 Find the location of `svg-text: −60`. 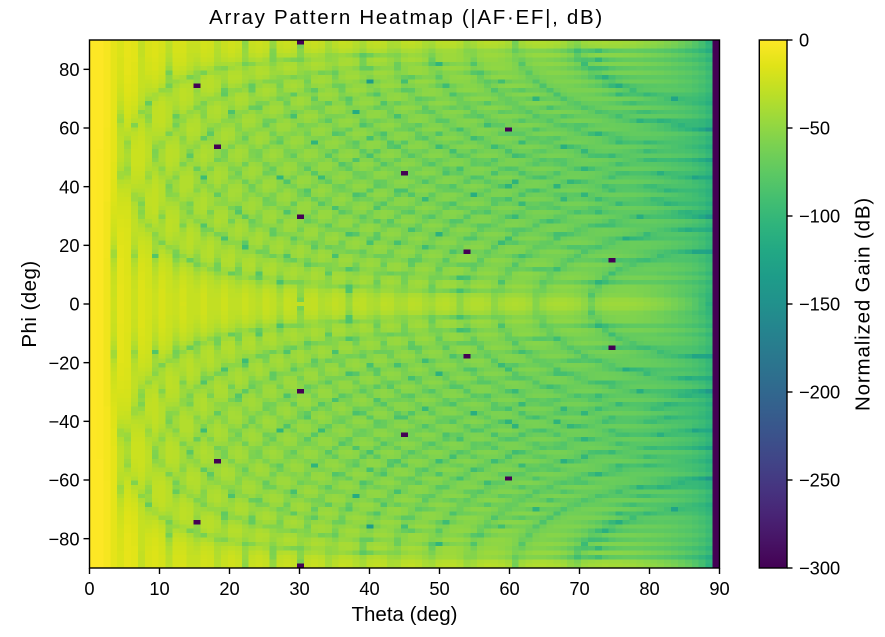

svg-text: −60 is located at coordinates (63, 480).